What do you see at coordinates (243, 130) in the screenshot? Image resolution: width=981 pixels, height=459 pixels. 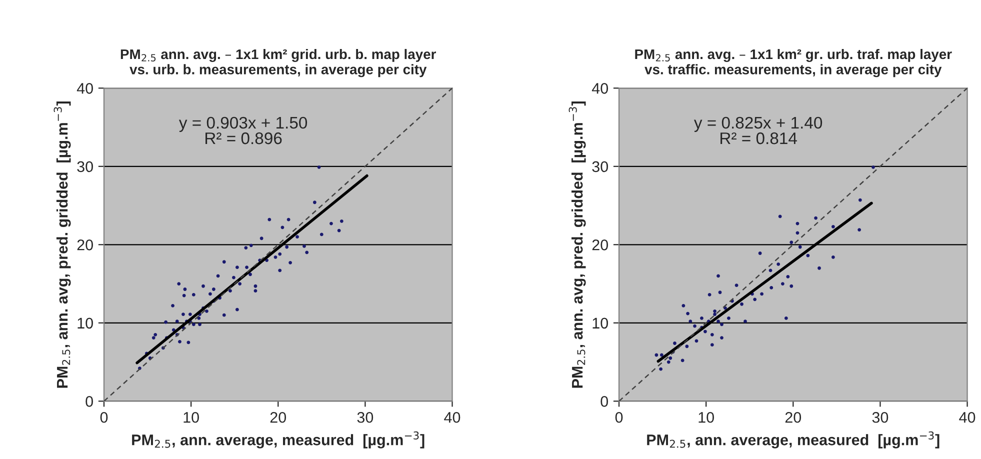 I see `annotation: y = 0.903x + 1.50 R² = 0.896` at bounding box center [243, 130].